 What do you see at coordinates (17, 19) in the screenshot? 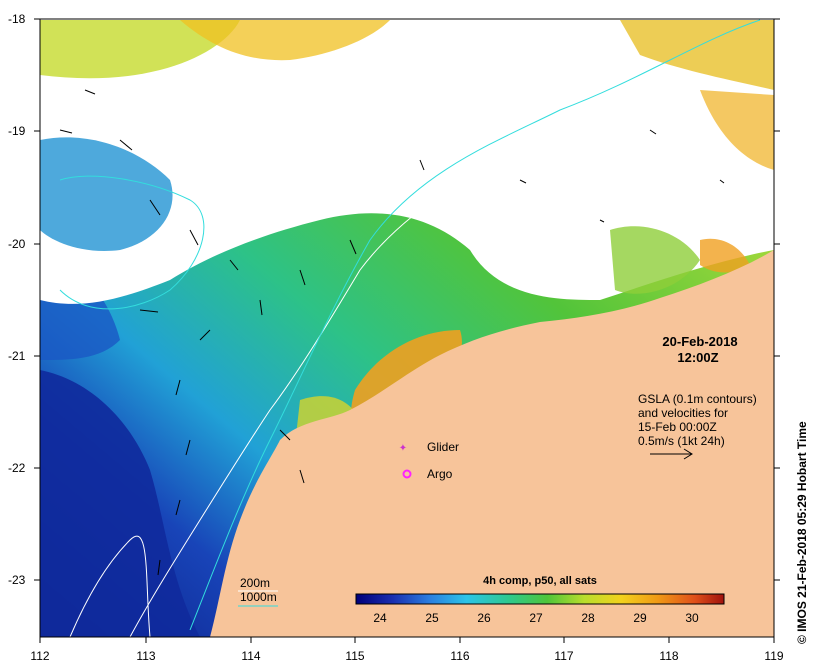
I see `lat-tick-label: -18` at bounding box center [17, 19].